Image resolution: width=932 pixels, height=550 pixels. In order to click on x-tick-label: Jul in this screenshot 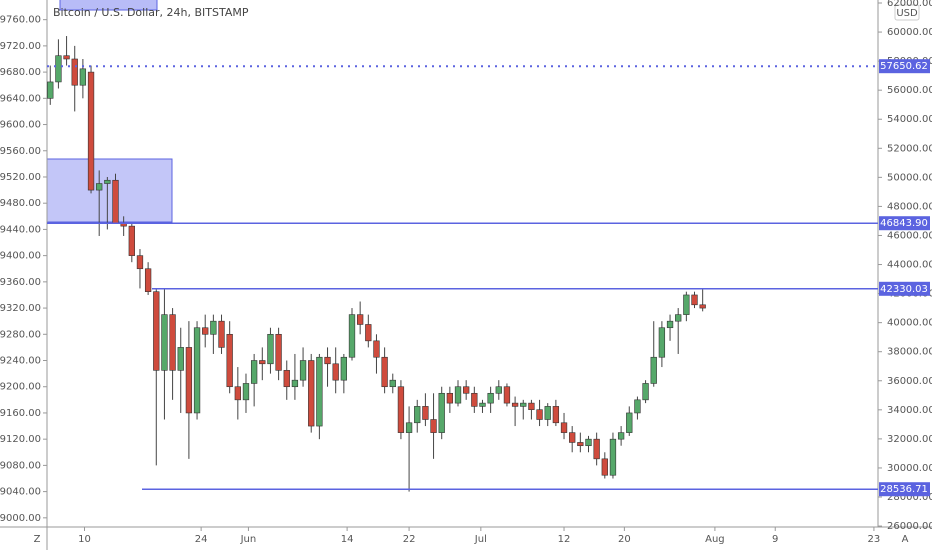, I will do `click(480, 539)`.